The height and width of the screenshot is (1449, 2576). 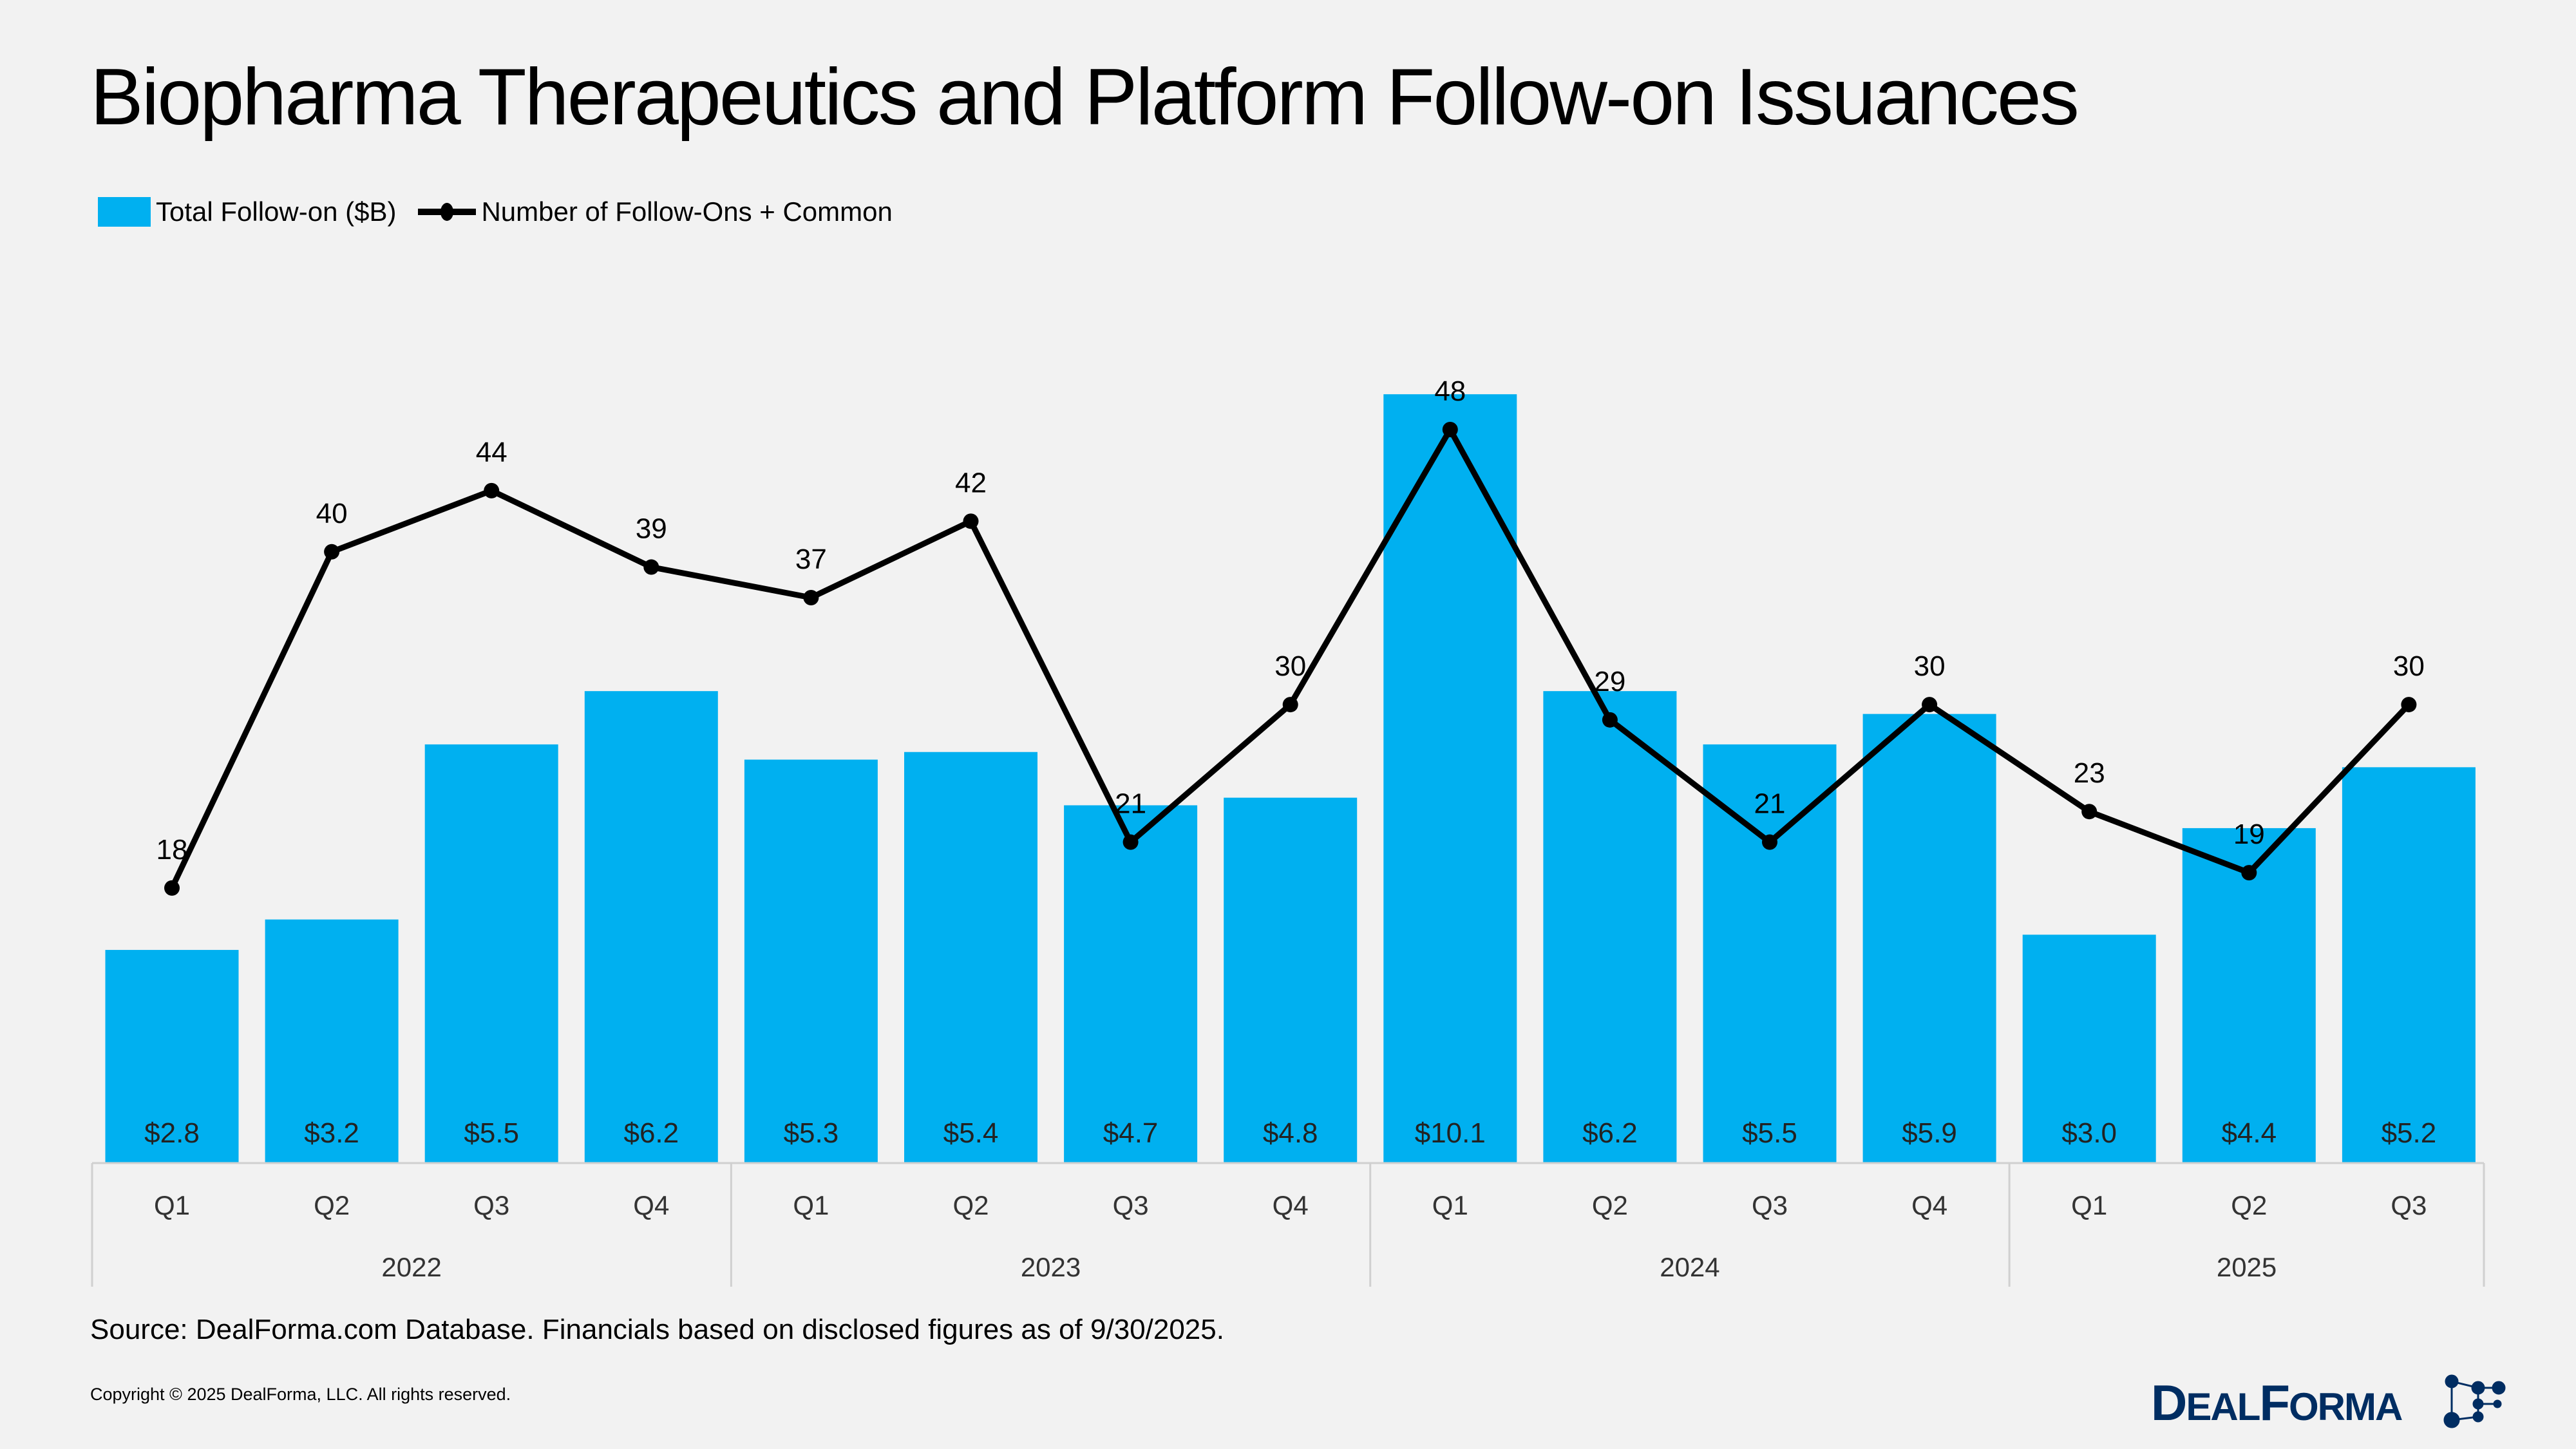 I want to click on line-data-label: 19, so click(x=2249, y=835).